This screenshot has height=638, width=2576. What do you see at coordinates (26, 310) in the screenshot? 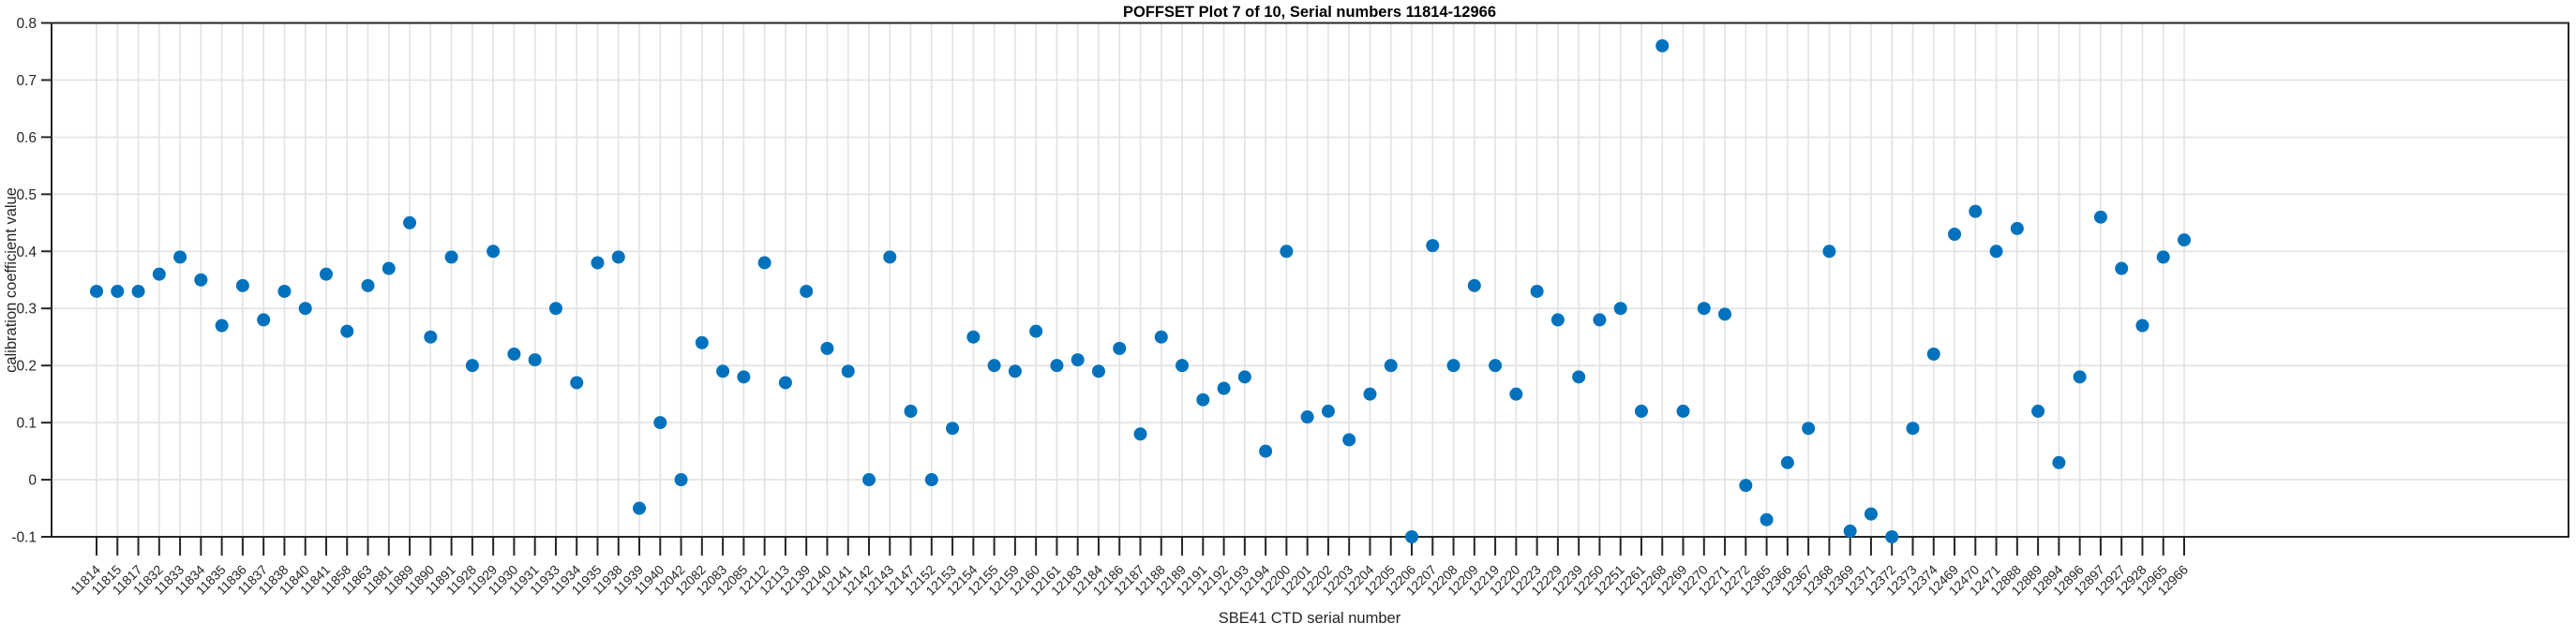
I see `y-tick-label: 0.3` at bounding box center [26, 310].